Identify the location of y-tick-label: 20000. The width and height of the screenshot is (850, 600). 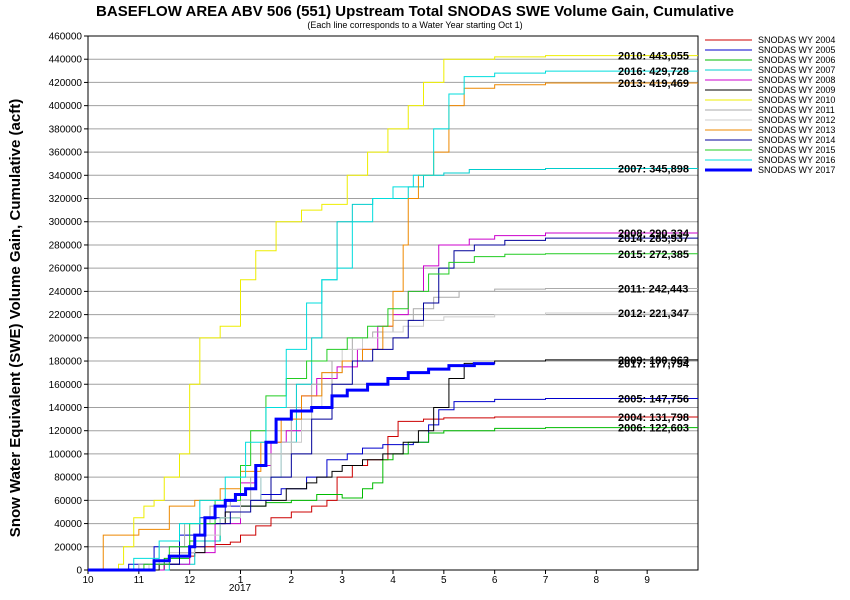
(68, 547).